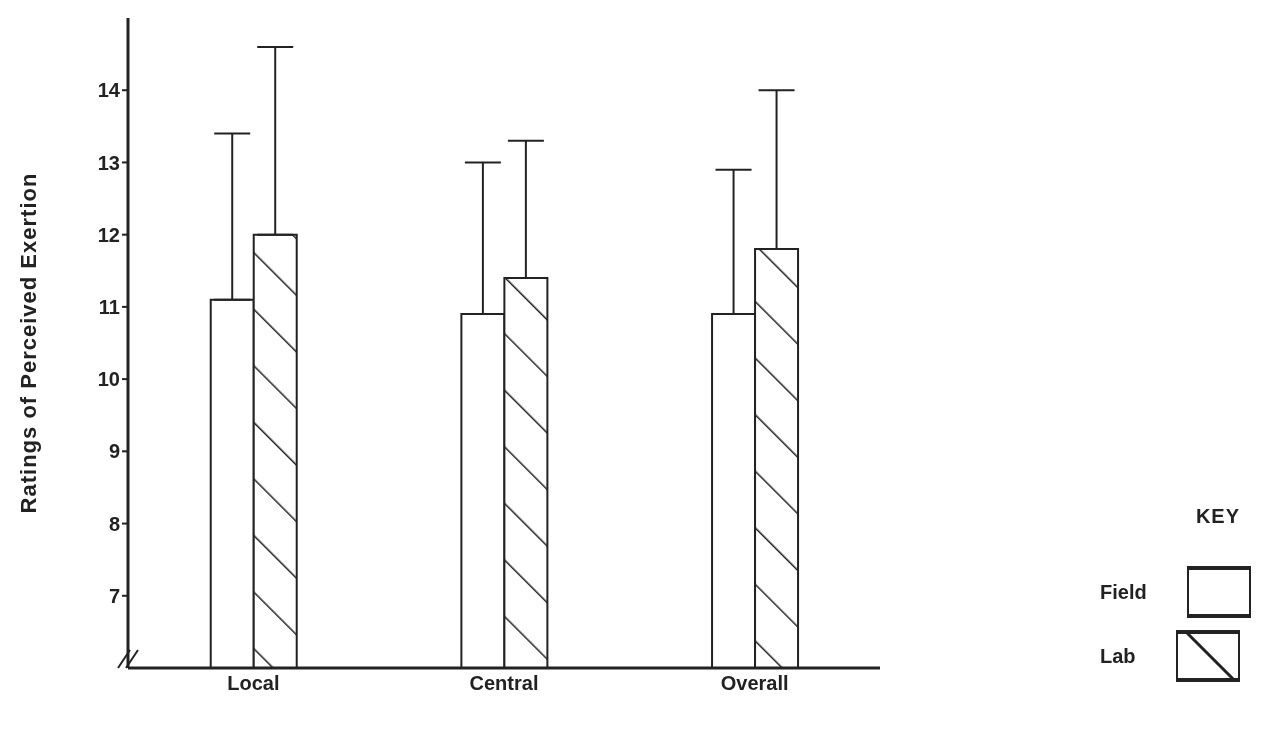 Image resolution: width=1278 pixels, height=737 pixels. I want to click on y-tick-label: 13, so click(108, 162).